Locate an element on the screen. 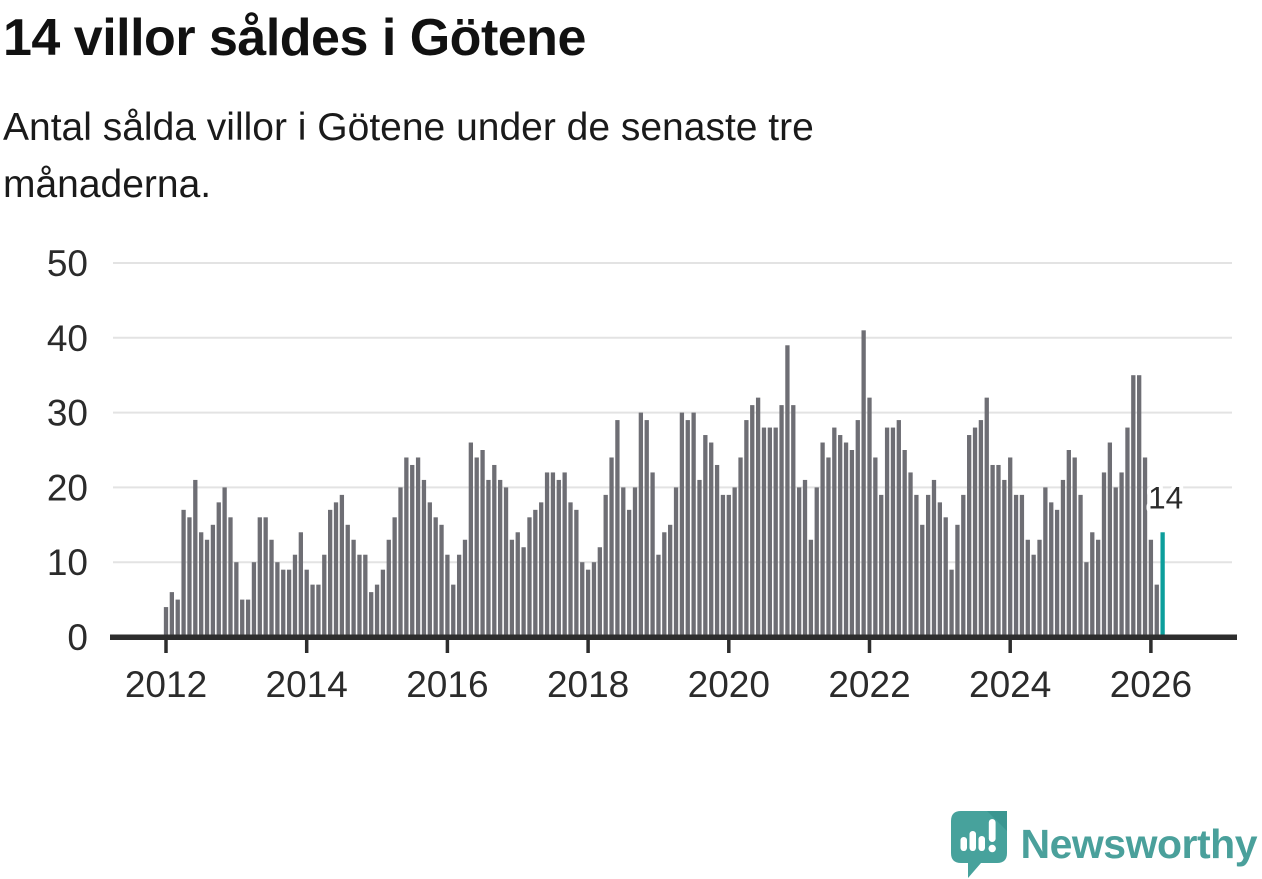  x-axis-label: 2022 is located at coordinates (869, 684).